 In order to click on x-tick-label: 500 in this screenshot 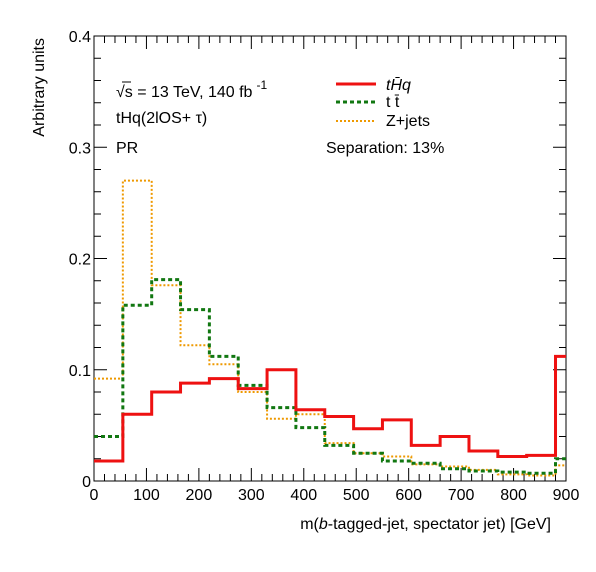, I will do `click(356, 495)`.